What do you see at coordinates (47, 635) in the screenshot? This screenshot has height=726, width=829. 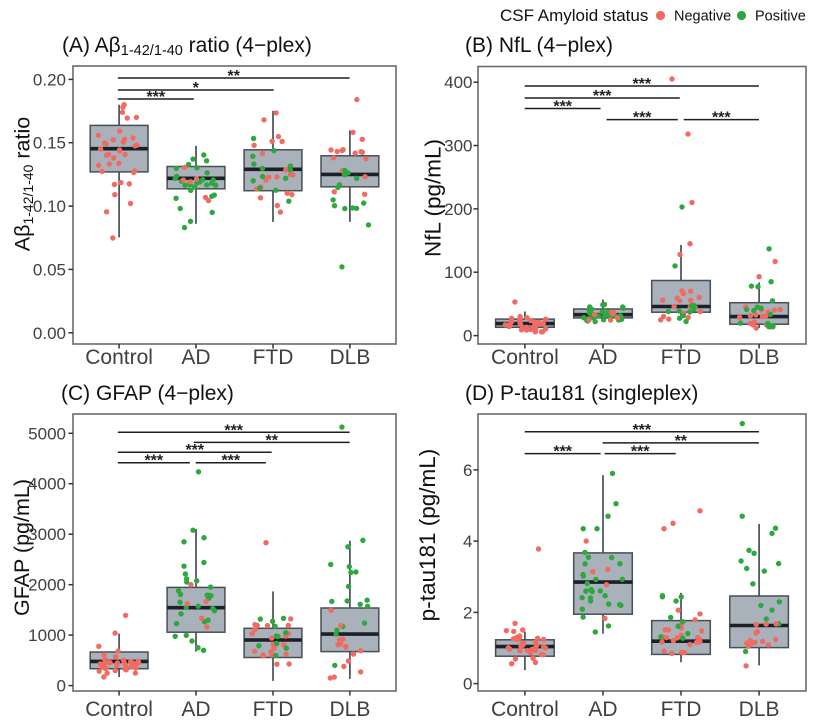 I see `svg-text: 1000` at bounding box center [47, 635].